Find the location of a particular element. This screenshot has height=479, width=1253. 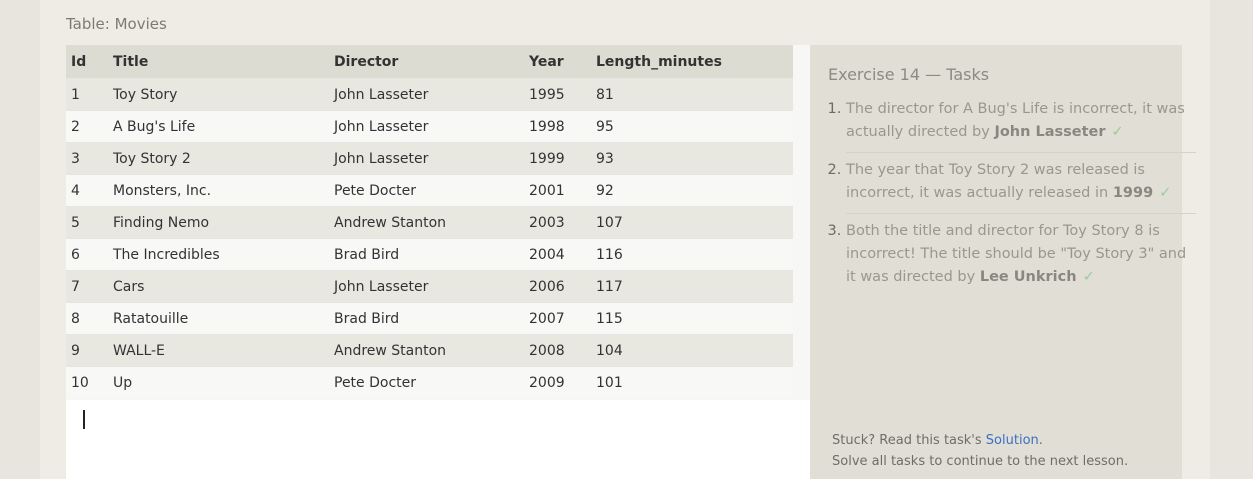

table-cell: 2004 is located at coordinates (557, 254).